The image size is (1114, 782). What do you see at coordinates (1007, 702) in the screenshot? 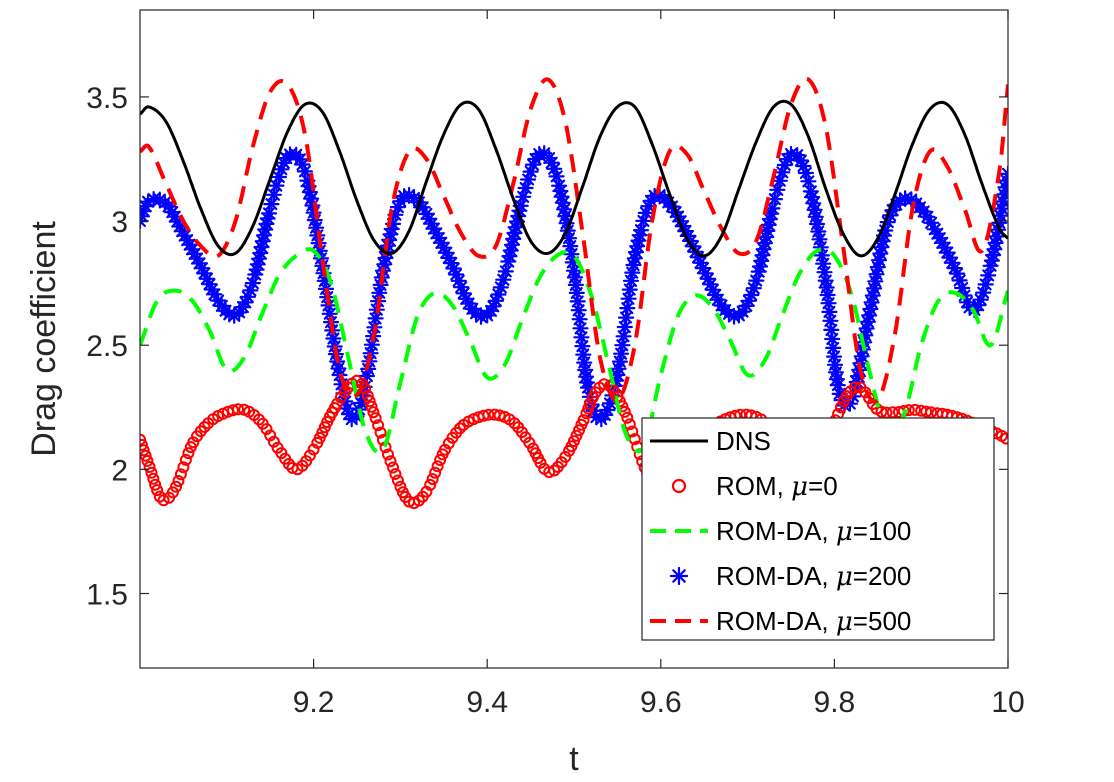
I see `x-tick-label: 10` at bounding box center [1007, 702].